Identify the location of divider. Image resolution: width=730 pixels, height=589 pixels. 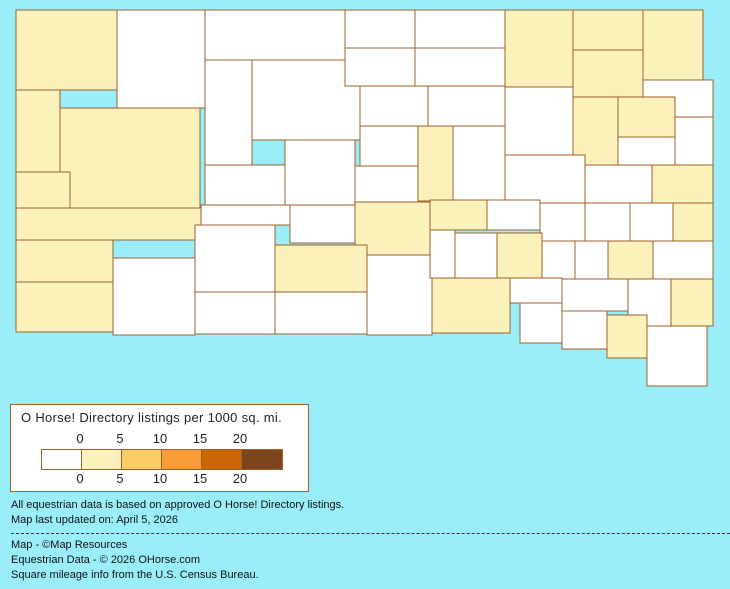
(370, 533).